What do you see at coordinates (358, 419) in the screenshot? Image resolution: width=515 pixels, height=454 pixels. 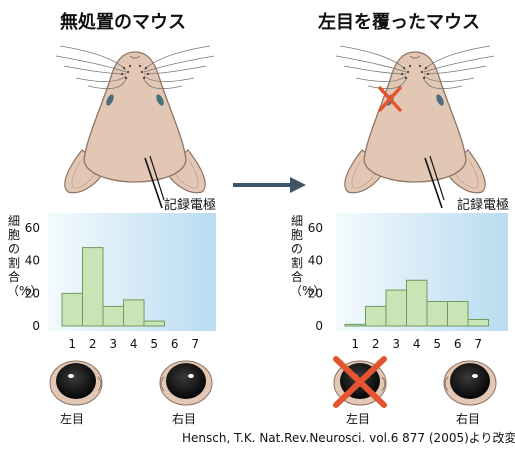 I see `left-eye-label-occluded: 左目` at bounding box center [358, 419].